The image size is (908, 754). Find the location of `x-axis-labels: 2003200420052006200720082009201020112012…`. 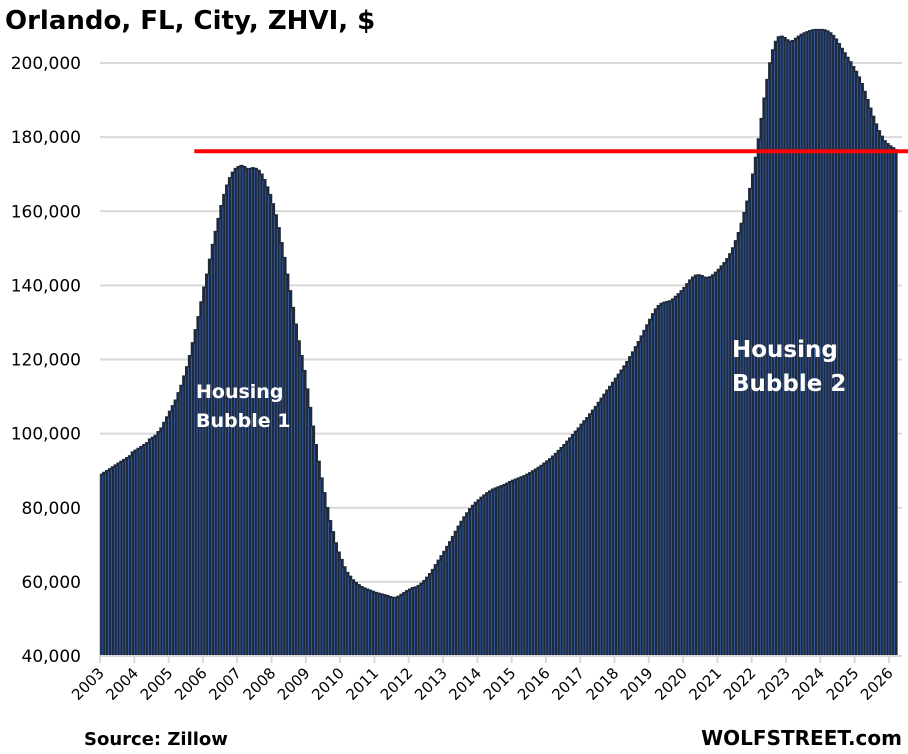

x-axis-labels: 2003200420052006200720082009201020112012… is located at coordinates (482, 684).